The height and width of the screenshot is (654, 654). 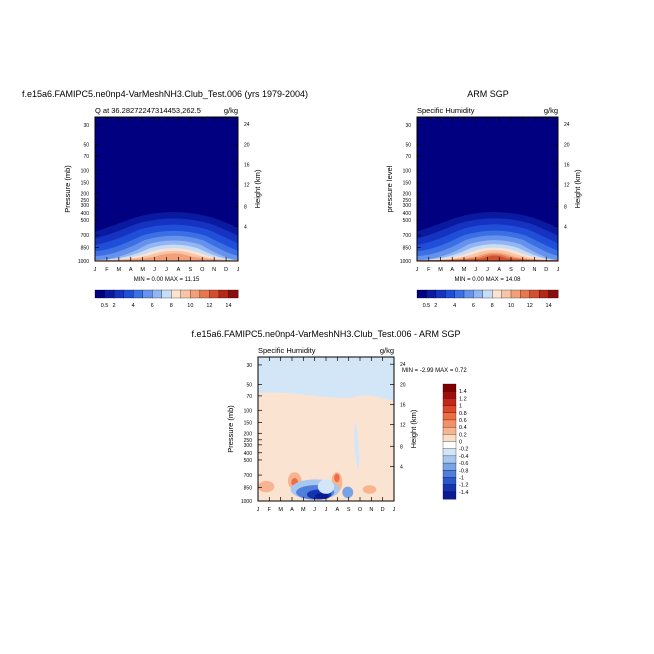 What do you see at coordinates (389, 188) in the screenshot?
I see `y-axis-label: pressure level` at bounding box center [389, 188].